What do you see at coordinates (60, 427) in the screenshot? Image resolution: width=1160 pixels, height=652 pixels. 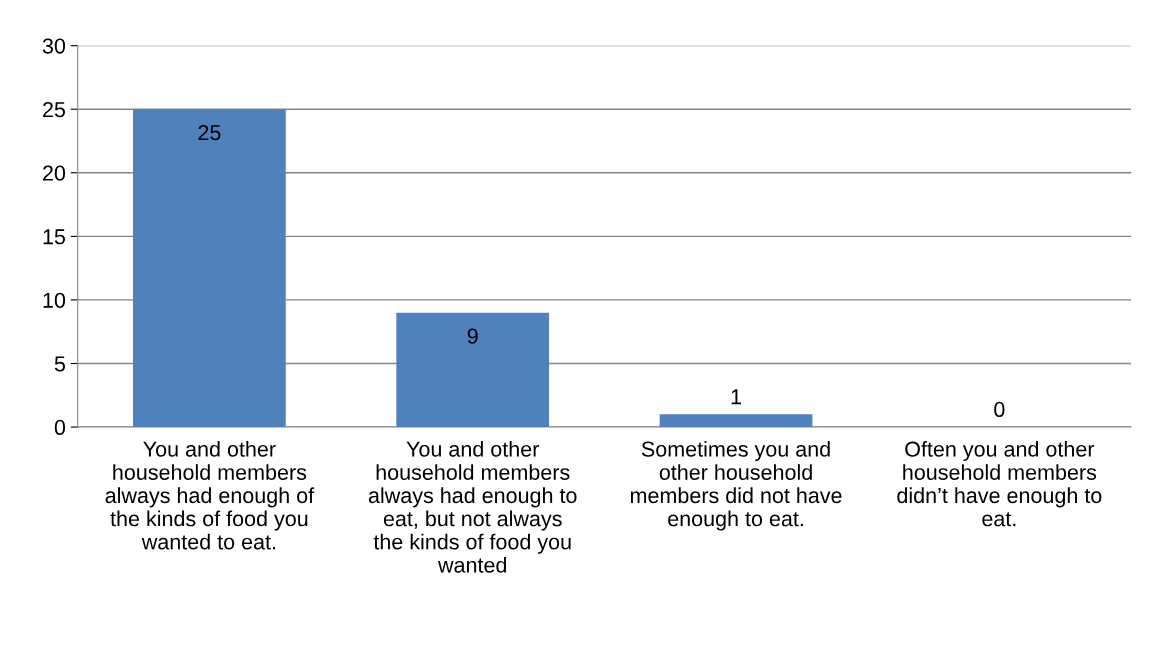 I see `y-tick-label: 0` at bounding box center [60, 427].